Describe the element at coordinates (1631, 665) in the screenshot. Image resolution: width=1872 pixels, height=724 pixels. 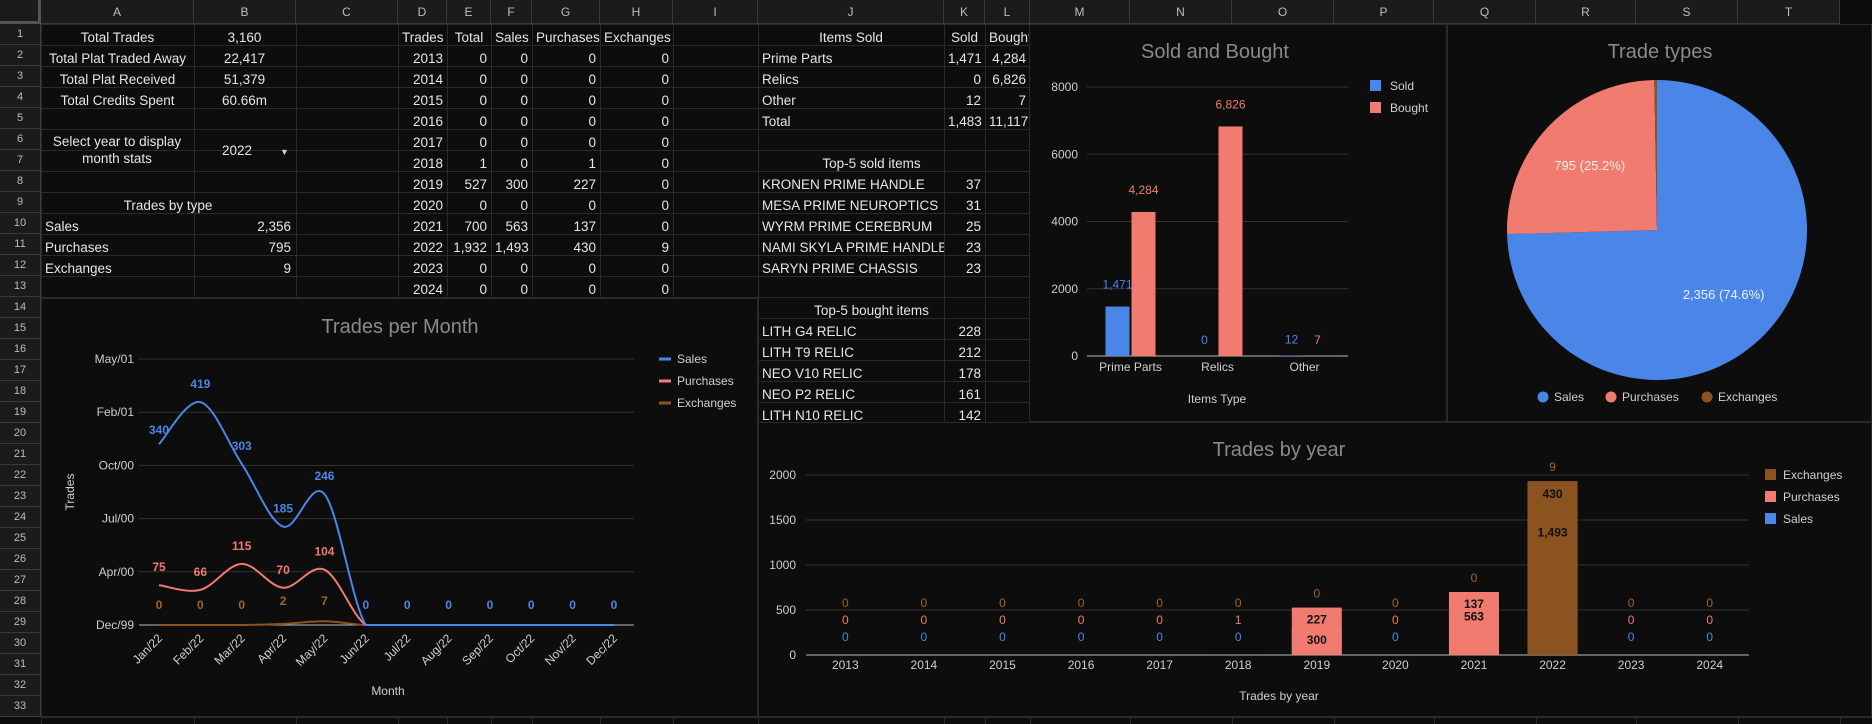
I see `x-tick-label: 2023` at that location.